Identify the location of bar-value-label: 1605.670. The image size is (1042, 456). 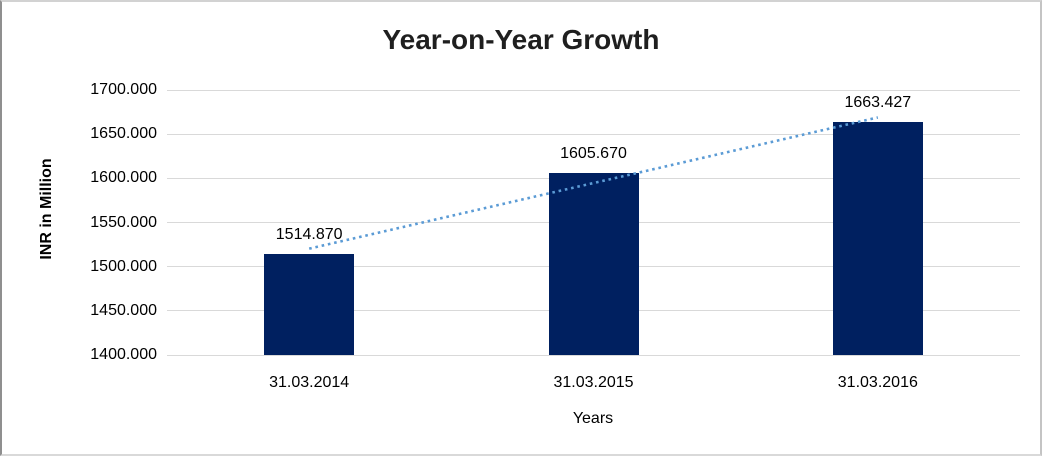
(593, 154).